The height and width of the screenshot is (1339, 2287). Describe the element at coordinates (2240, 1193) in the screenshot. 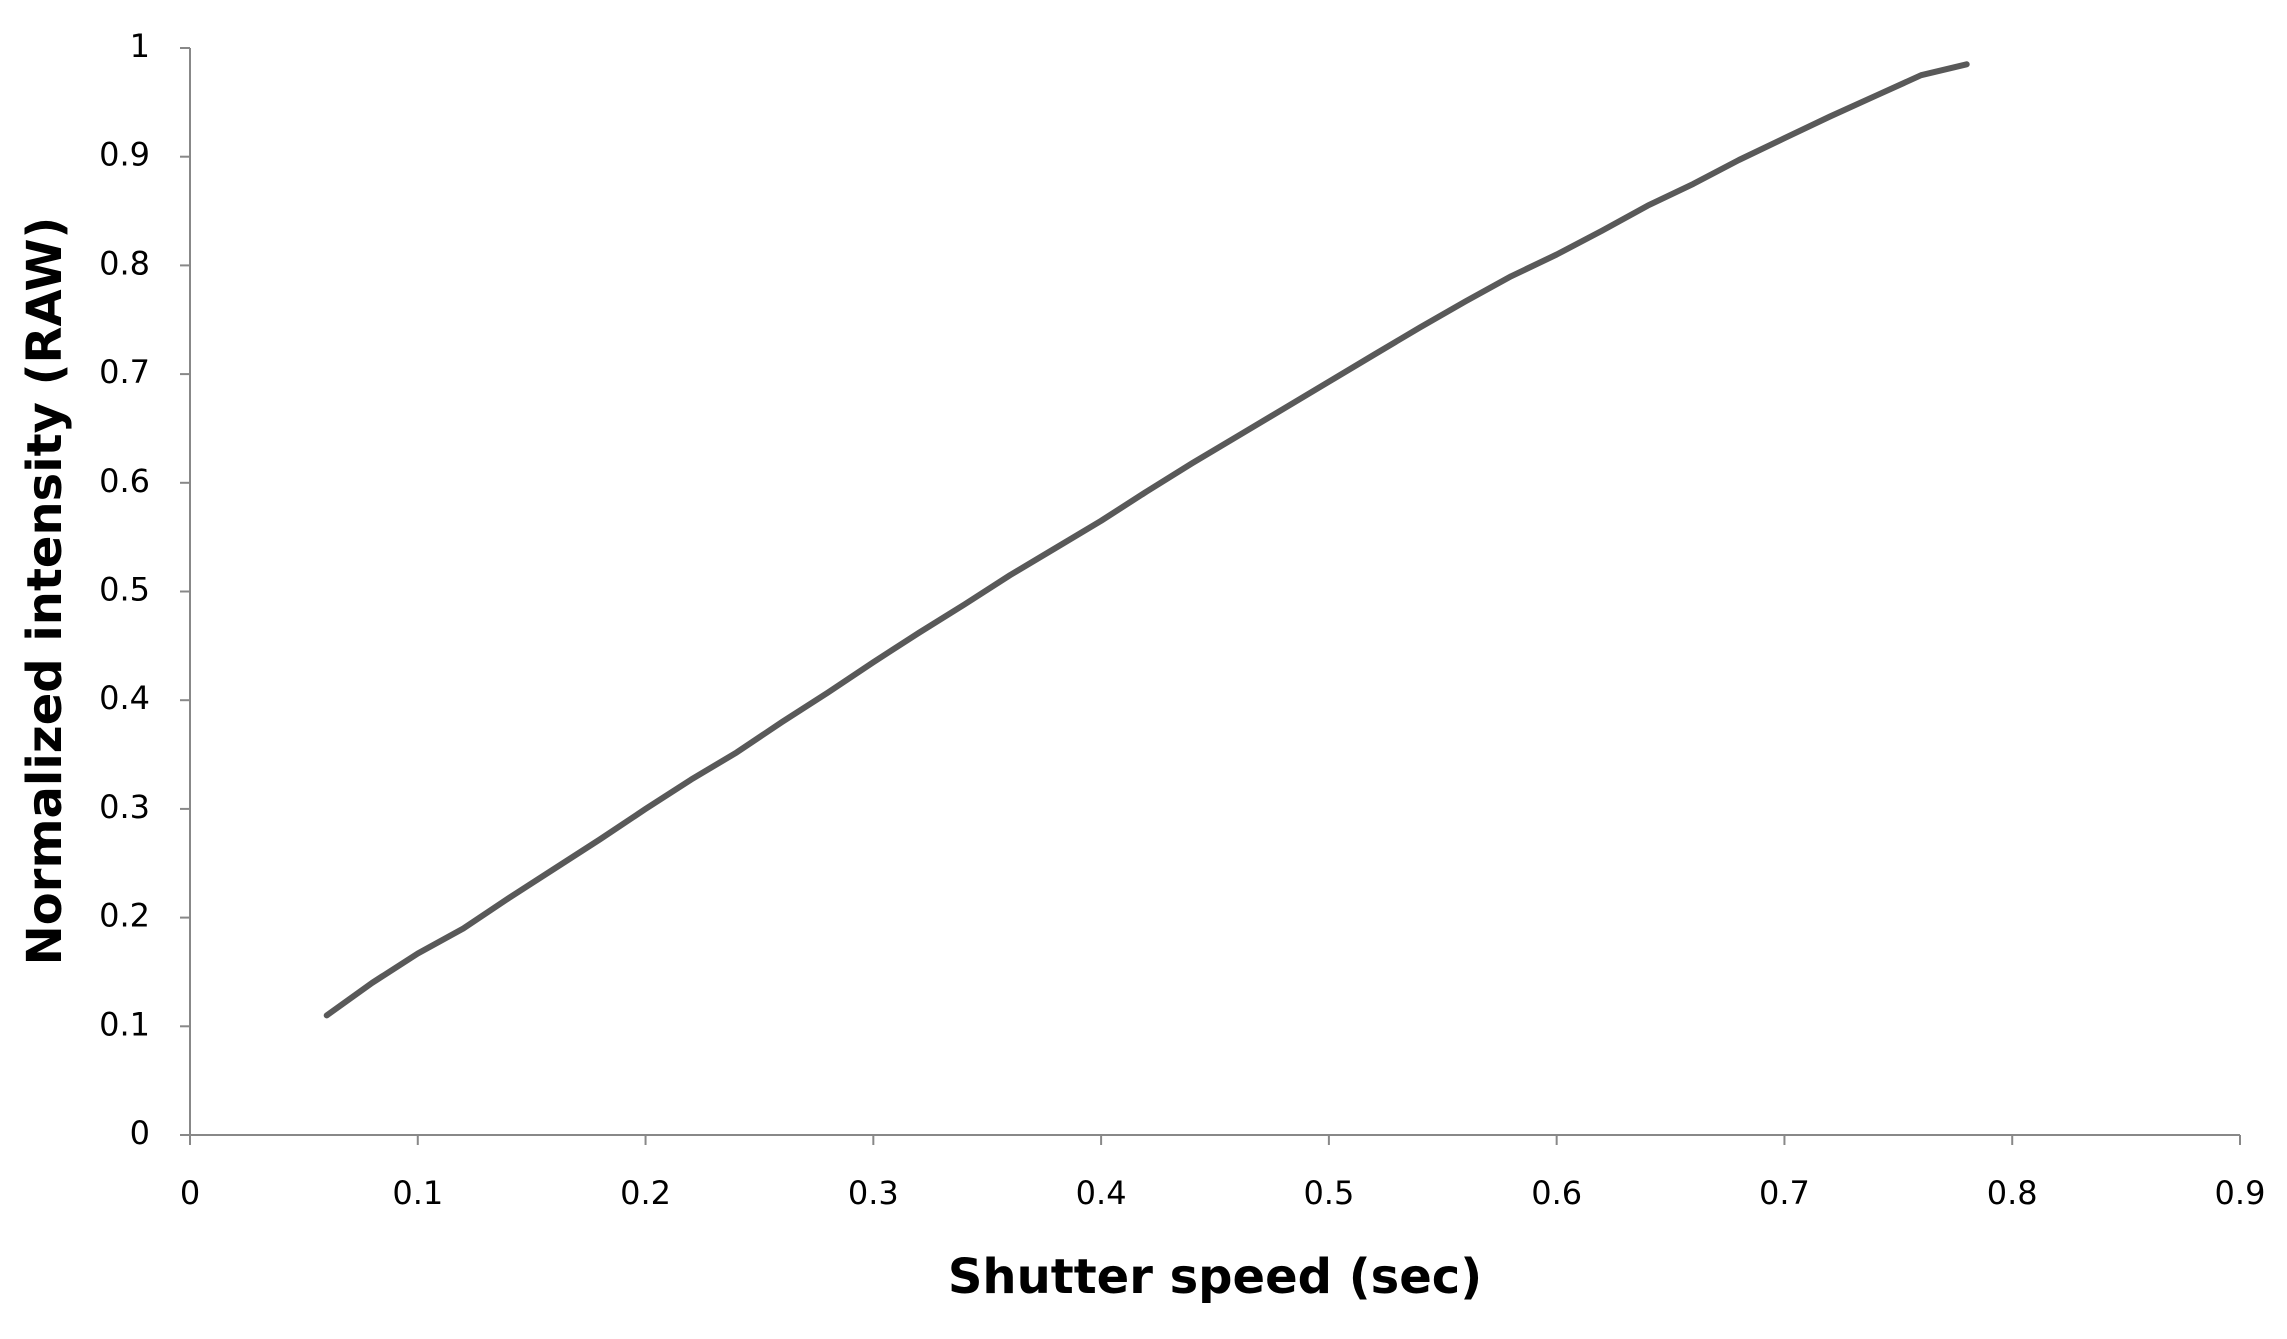

I see `x-tick-label: 0.9` at that location.